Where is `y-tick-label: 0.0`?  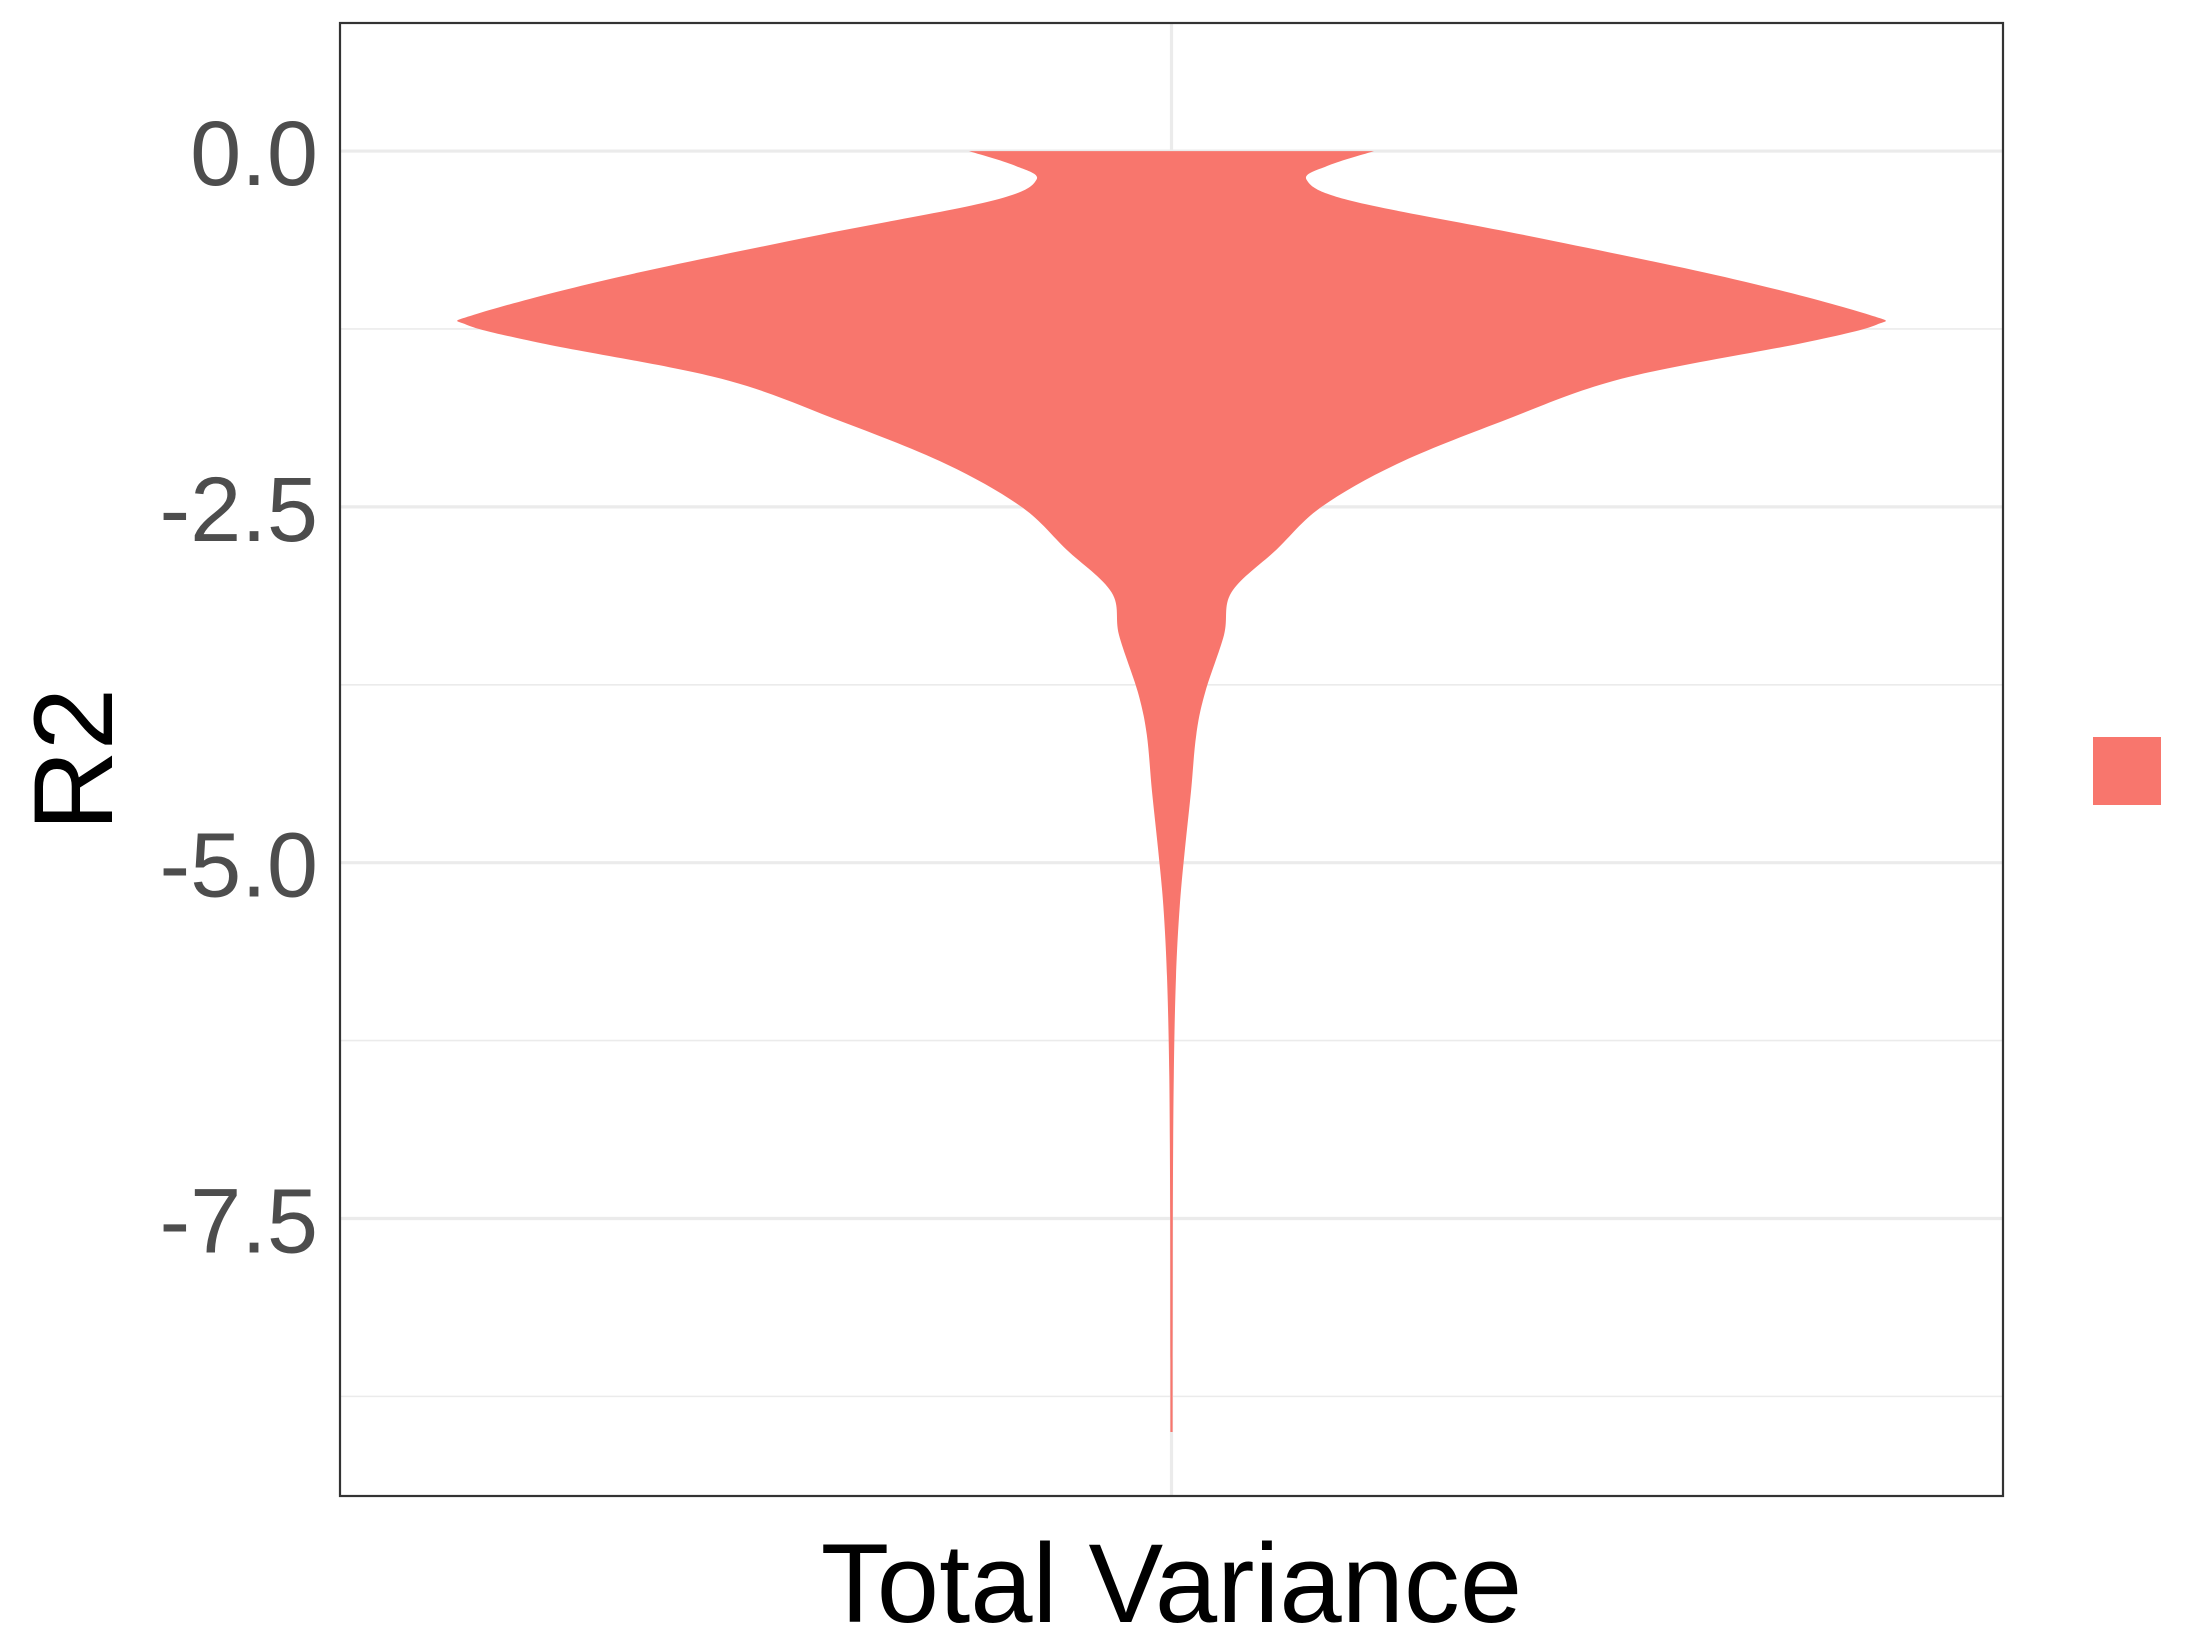
y-tick-label: 0.0 is located at coordinates (254, 154).